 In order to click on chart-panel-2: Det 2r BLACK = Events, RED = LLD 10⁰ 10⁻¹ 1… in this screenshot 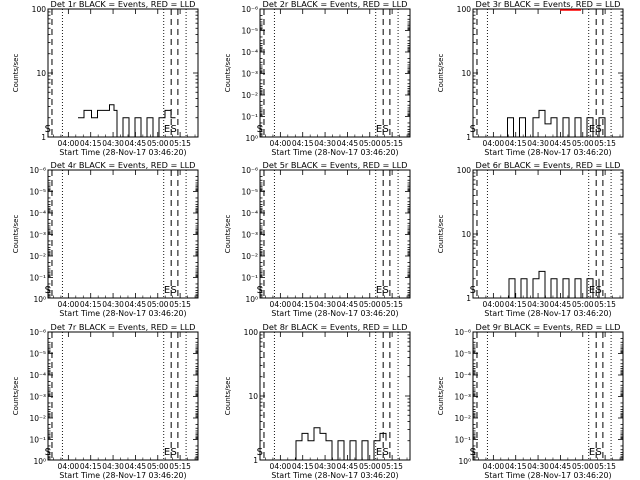, I will do `click(317, 78)`.